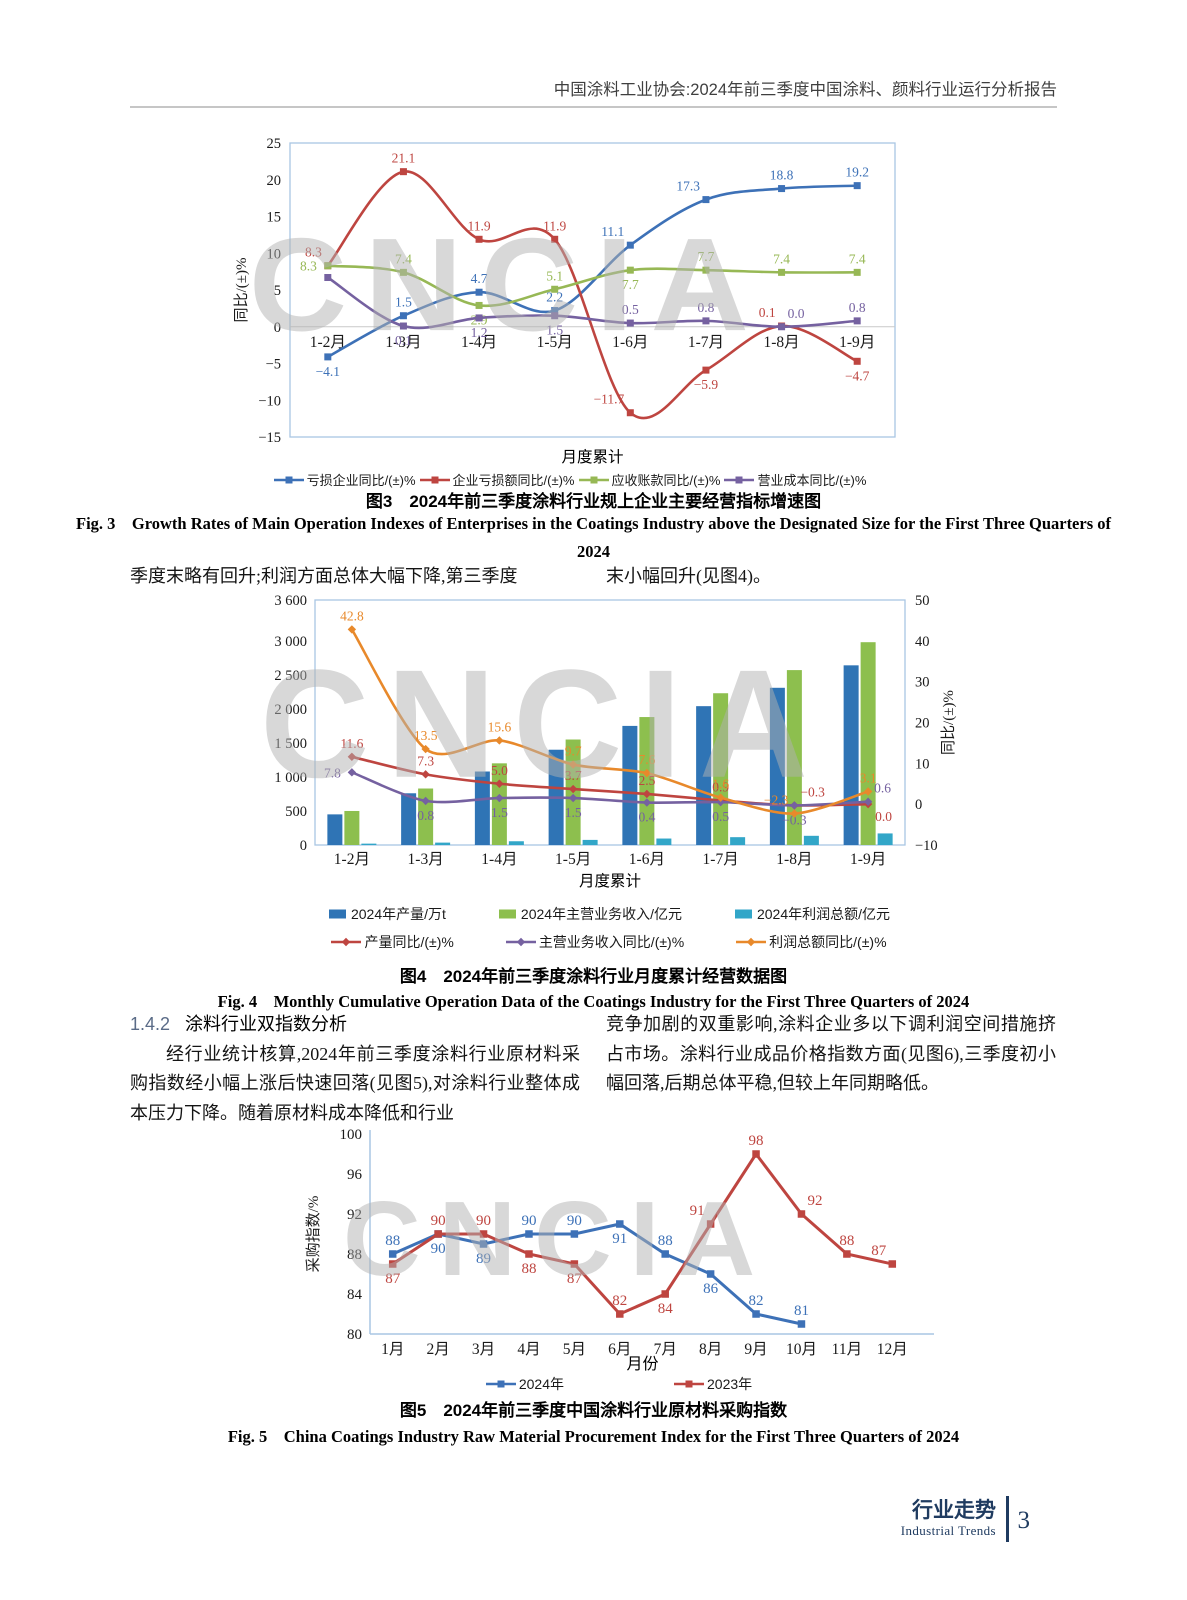 Image resolution: width=1187 pixels, height=1600 pixels. What do you see at coordinates (647, 859) in the screenshot?
I see `svg-text: 1-6月` at bounding box center [647, 859].